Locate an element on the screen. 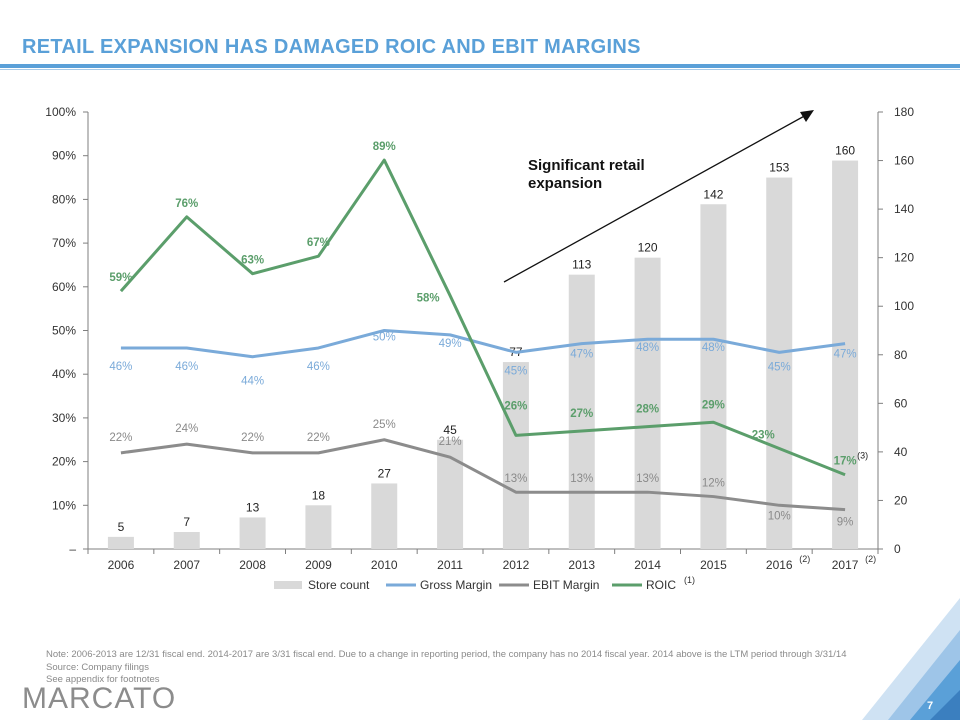 The width and height of the screenshot is (960, 720). roic-label: 27% is located at coordinates (581, 414).